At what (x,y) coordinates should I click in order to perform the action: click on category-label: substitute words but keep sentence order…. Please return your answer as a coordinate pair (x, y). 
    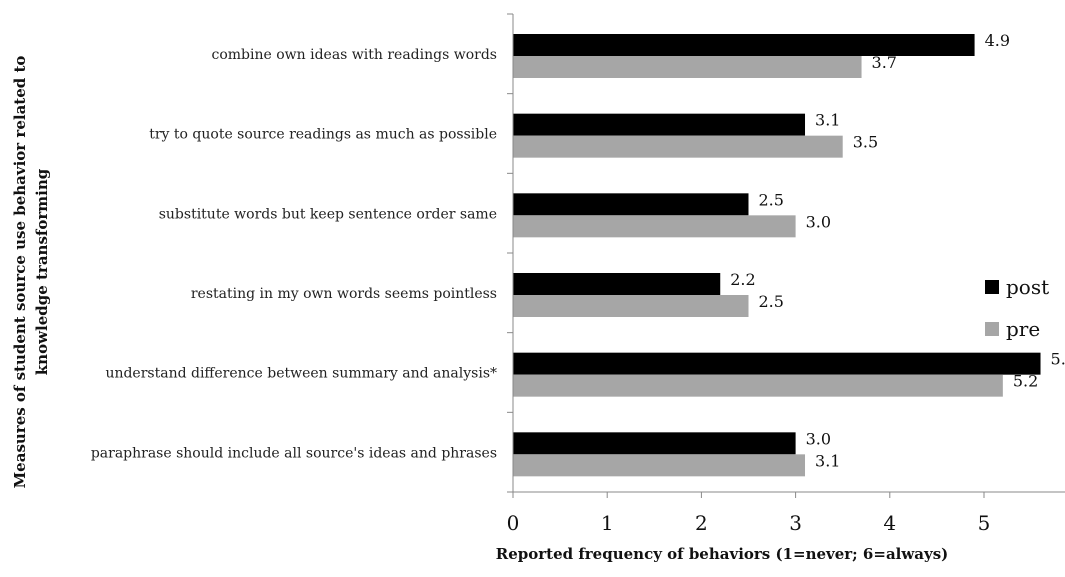
    Looking at the image, I should click on (328, 214).